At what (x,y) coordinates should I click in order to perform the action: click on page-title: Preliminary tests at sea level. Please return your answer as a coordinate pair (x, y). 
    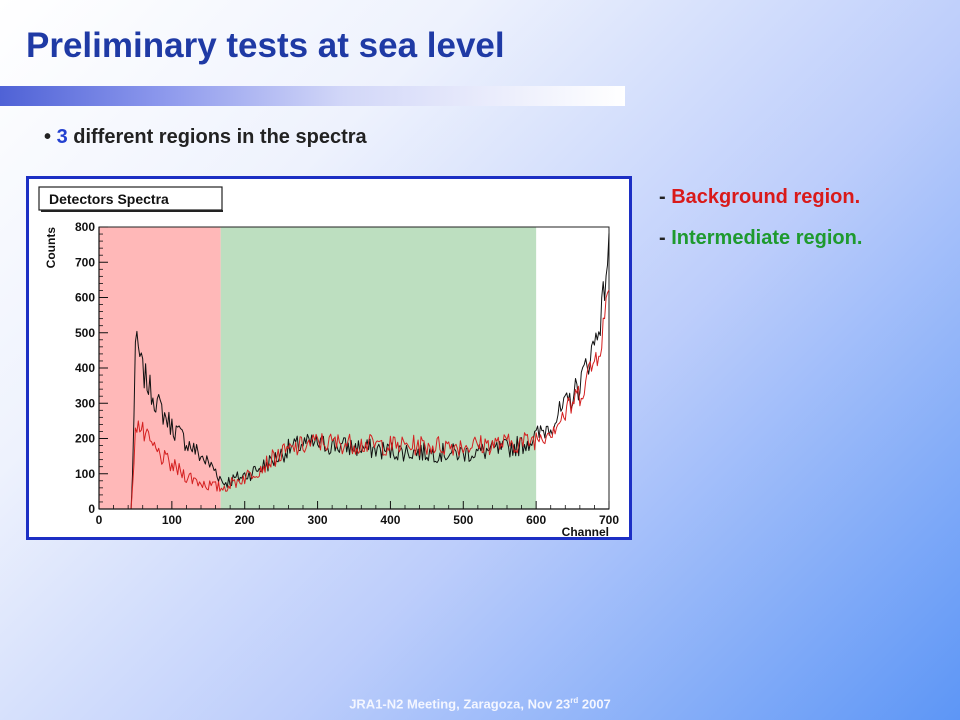
    Looking at the image, I should click on (265, 45).